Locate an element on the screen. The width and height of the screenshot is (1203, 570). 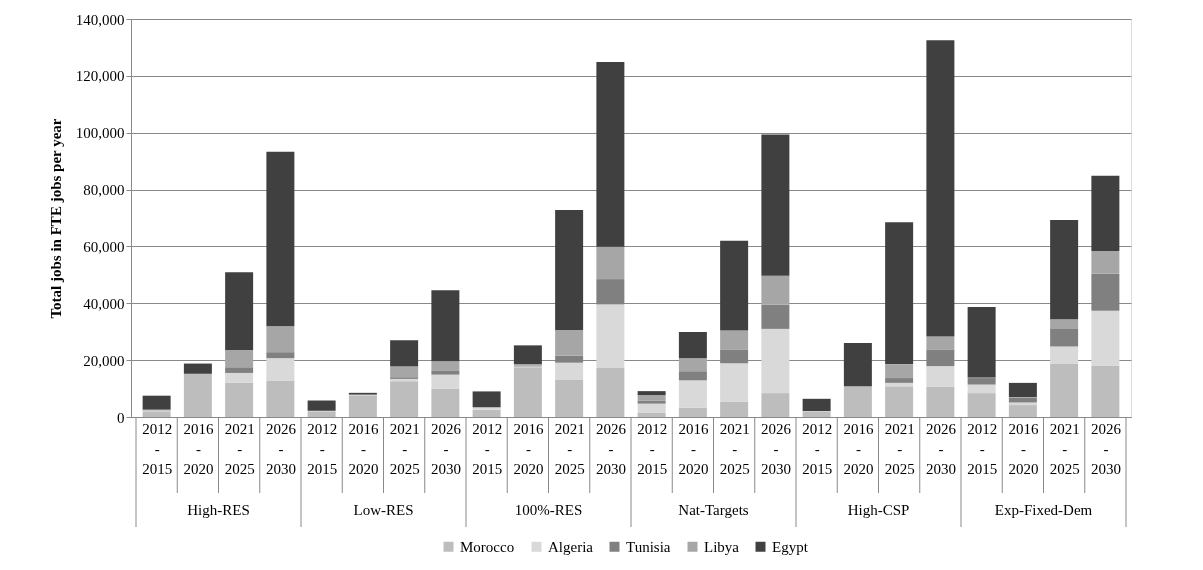
legend-label: Algeria is located at coordinates (571, 546).